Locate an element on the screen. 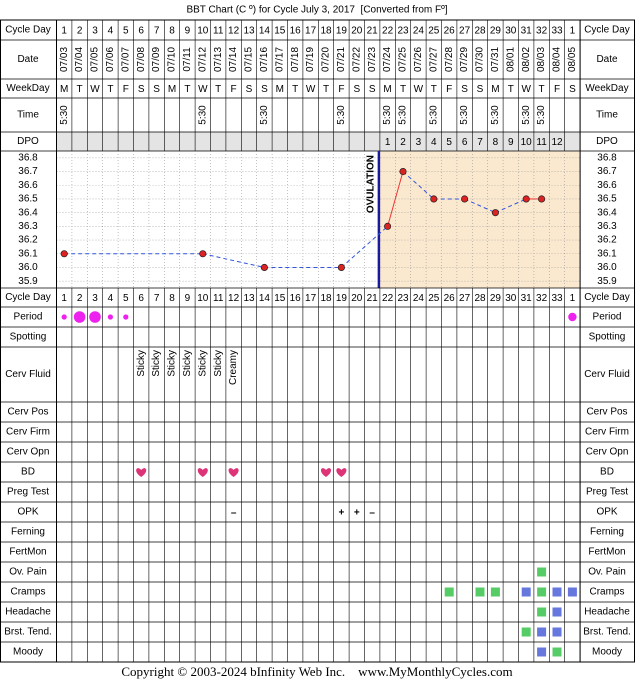 The image size is (635, 682). row-label: 36.3 is located at coordinates (607, 226).